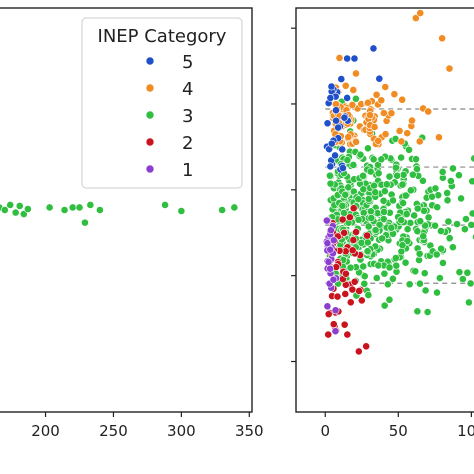  I want to click on left-x-ticks: 200 250 300 350, so click(147, 426).